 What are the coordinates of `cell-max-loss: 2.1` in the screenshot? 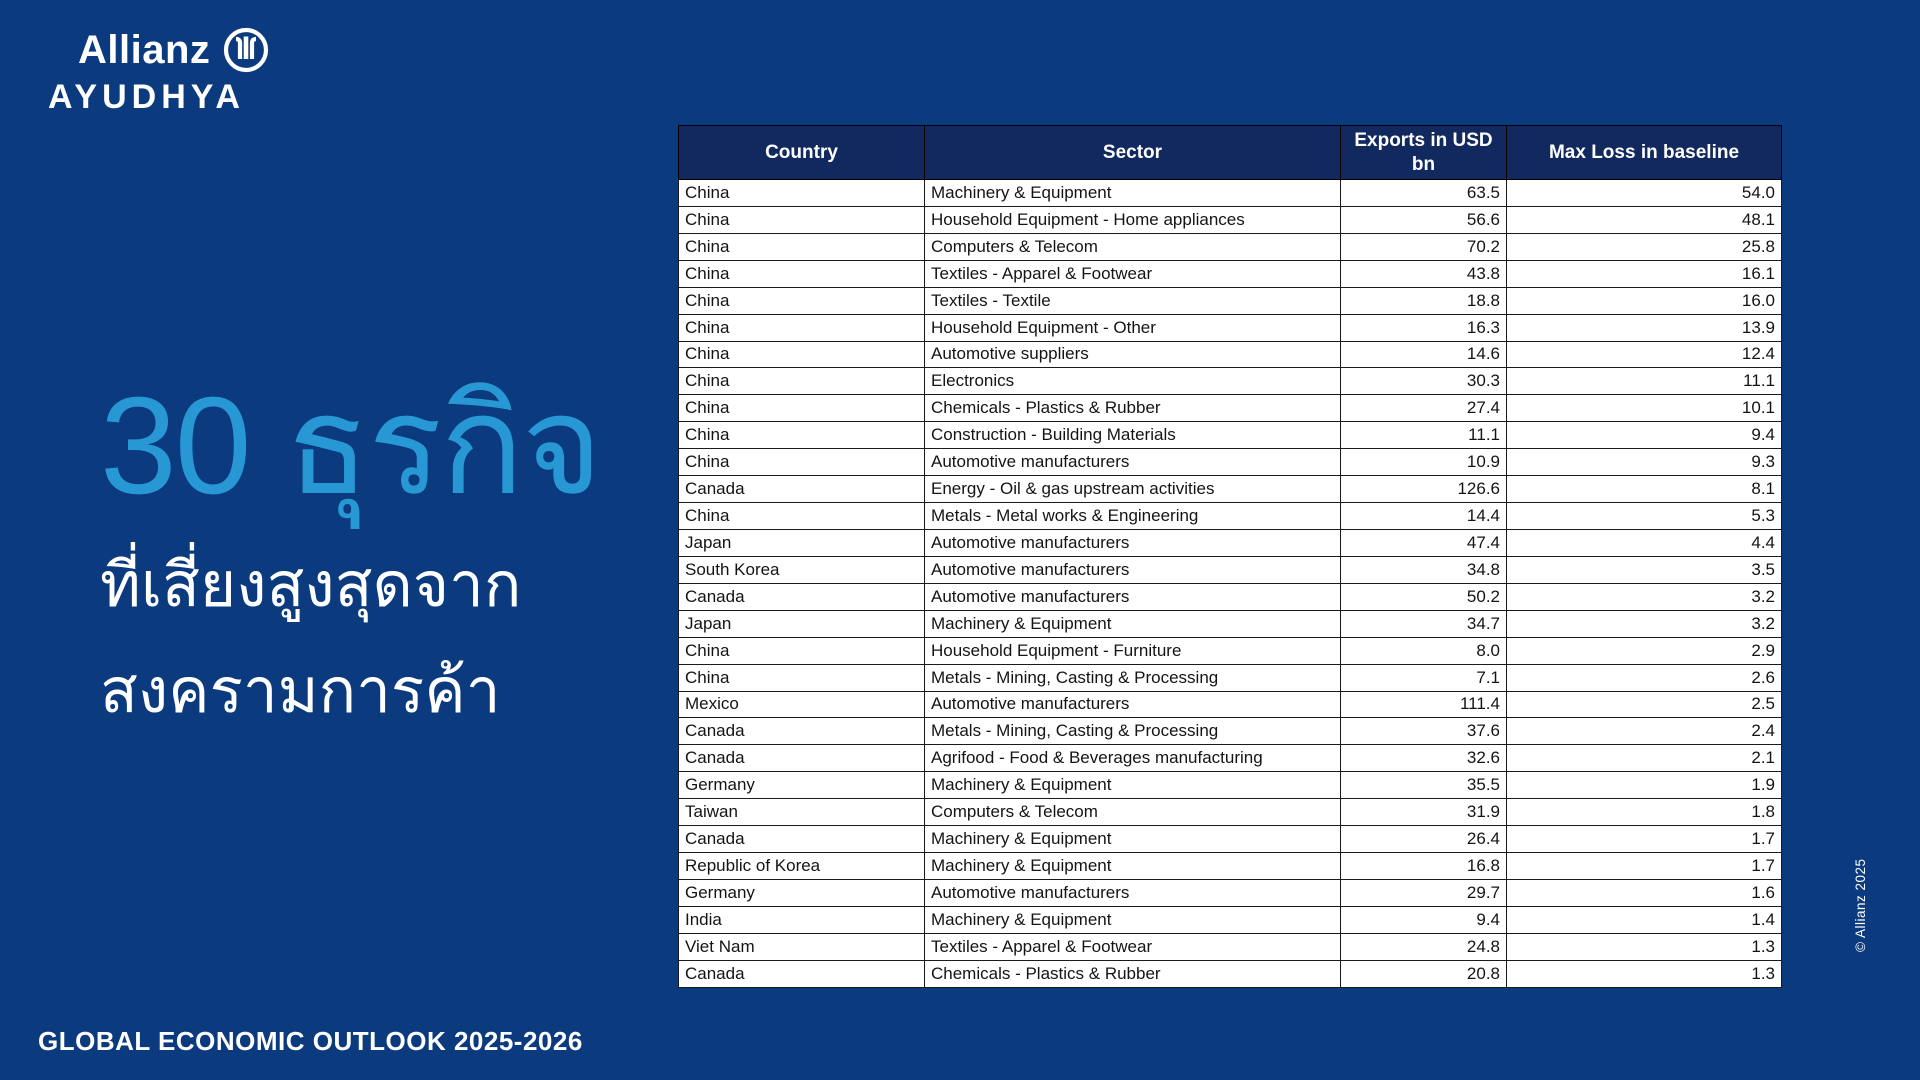 It's located at (1644, 758).